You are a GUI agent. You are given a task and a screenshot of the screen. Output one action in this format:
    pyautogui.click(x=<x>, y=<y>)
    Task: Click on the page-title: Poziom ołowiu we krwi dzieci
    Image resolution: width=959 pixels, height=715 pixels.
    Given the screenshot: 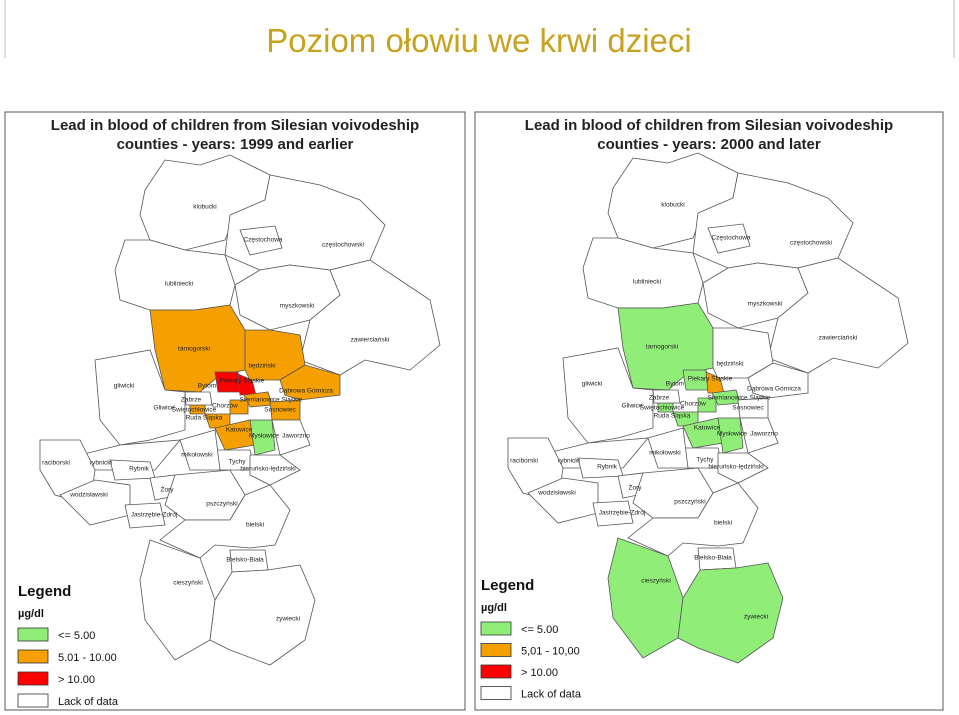 What is the action you would take?
    pyautogui.click(x=478, y=40)
    